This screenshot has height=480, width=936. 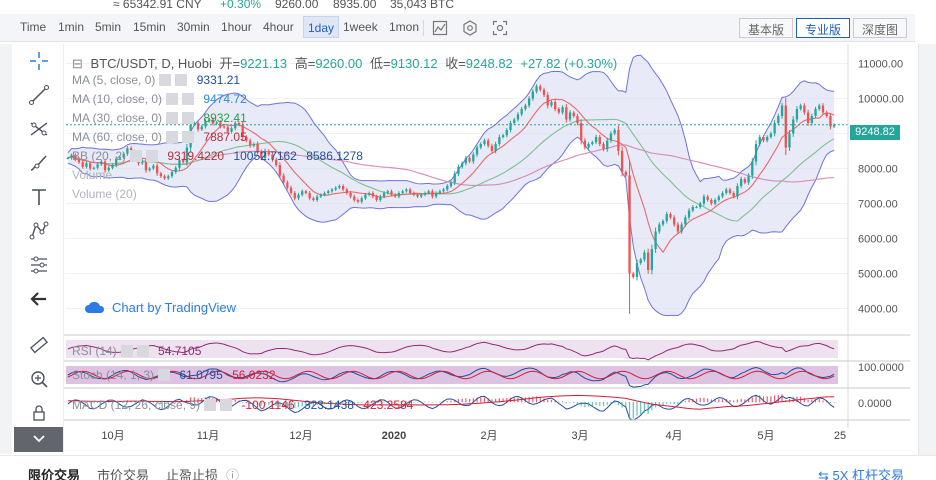 What do you see at coordinates (470, 28) in the screenshot?
I see `settings-icon` at bounding box center [470, 28].